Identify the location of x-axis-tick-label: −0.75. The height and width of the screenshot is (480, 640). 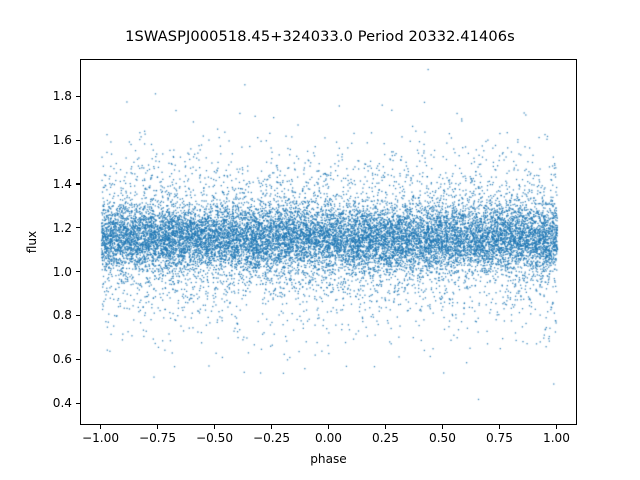
(157, 438).